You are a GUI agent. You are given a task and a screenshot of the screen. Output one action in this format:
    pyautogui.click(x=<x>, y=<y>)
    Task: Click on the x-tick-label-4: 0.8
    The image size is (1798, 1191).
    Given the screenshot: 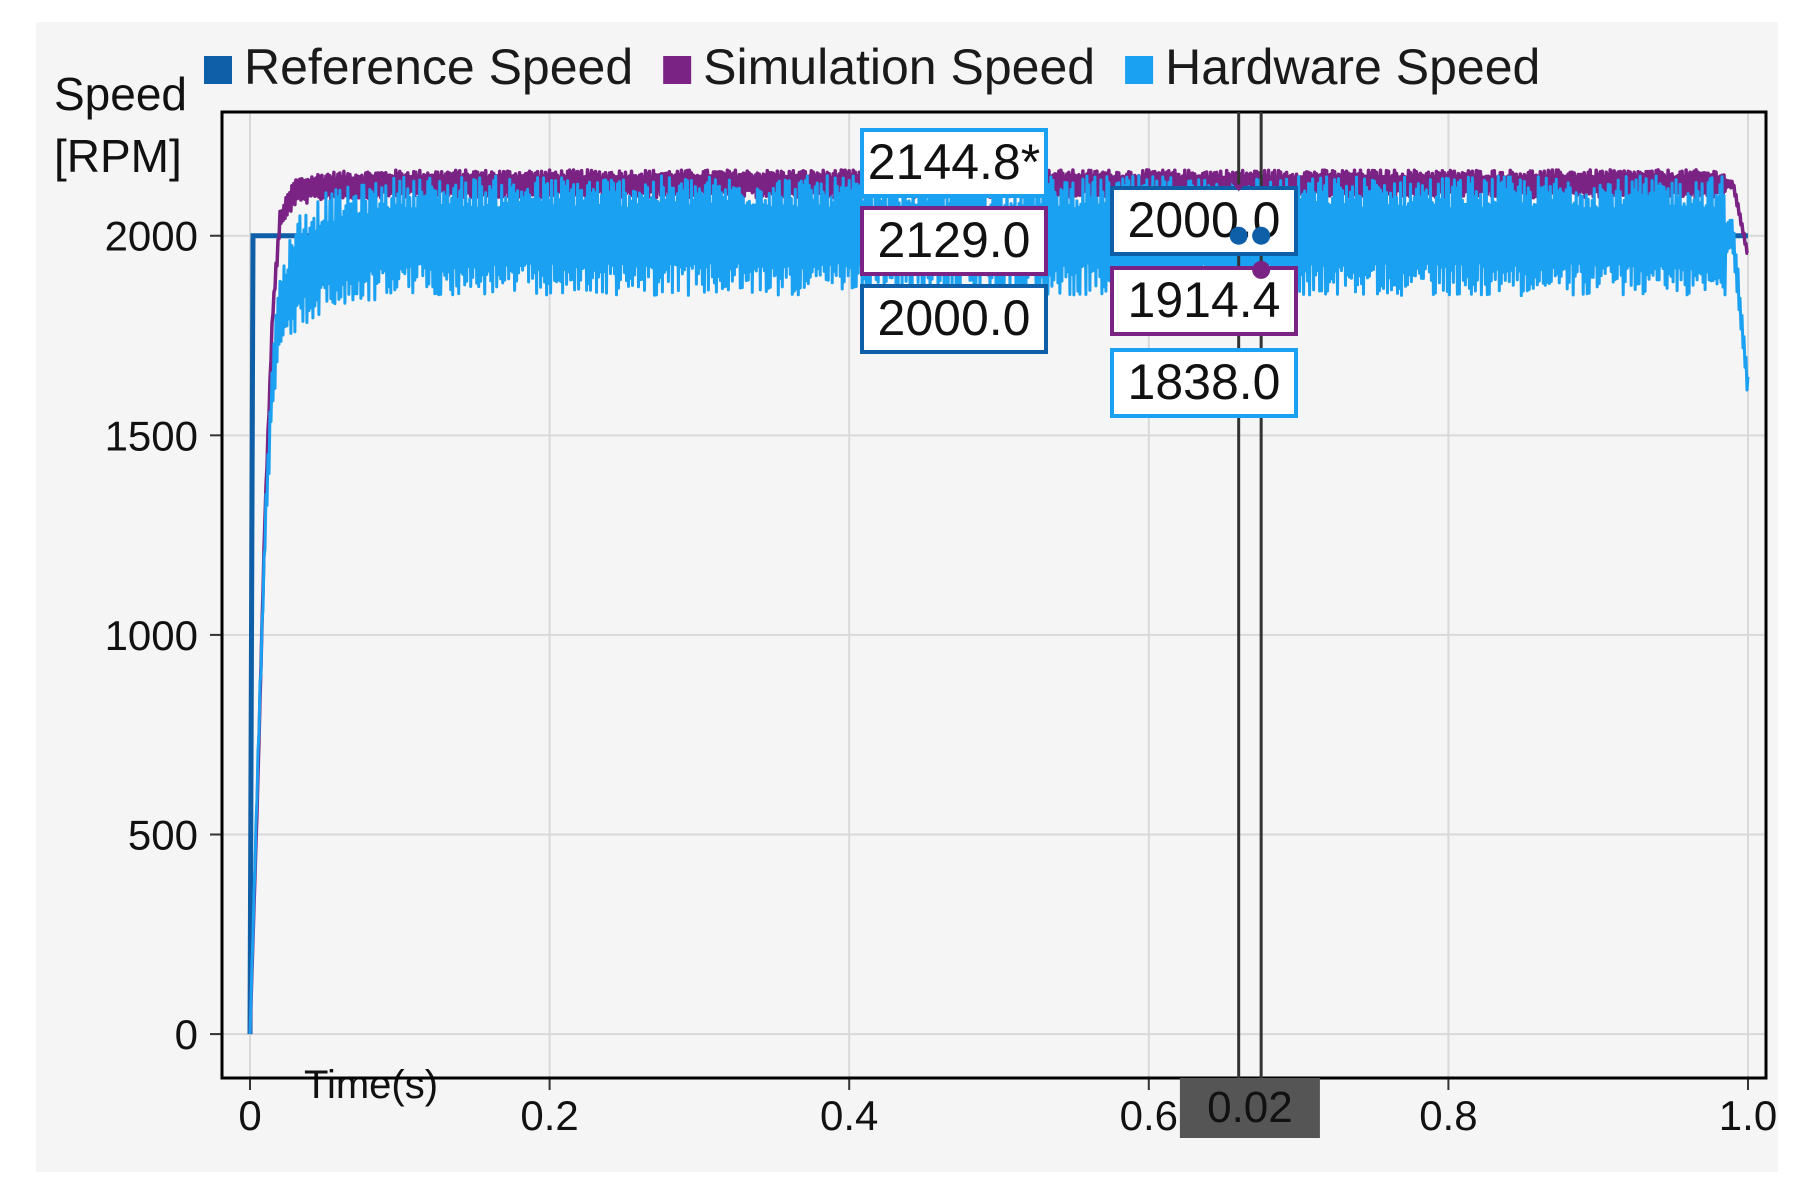 What is the action you would take?
    pyautogui.click(x=1448, y=1115)
    